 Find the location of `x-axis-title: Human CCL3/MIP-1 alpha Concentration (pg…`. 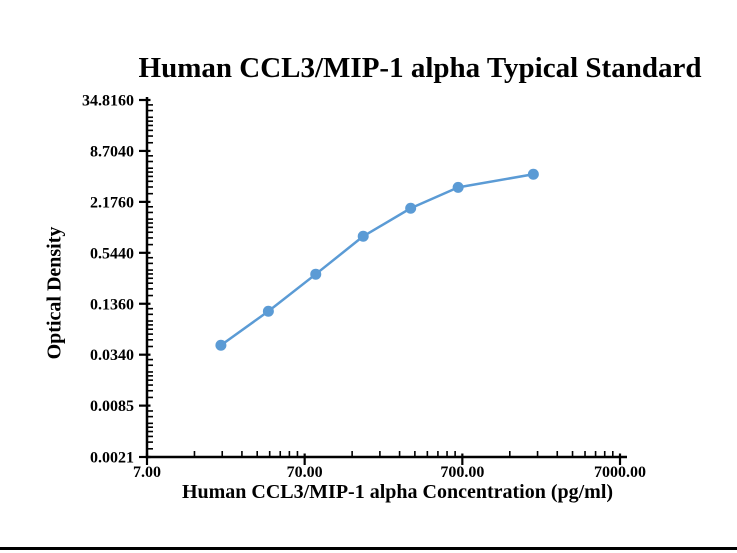

x-axis-title: Human CCL3/MIP-1 alpha Concentration (pg… is located at coordinates (397, 492).